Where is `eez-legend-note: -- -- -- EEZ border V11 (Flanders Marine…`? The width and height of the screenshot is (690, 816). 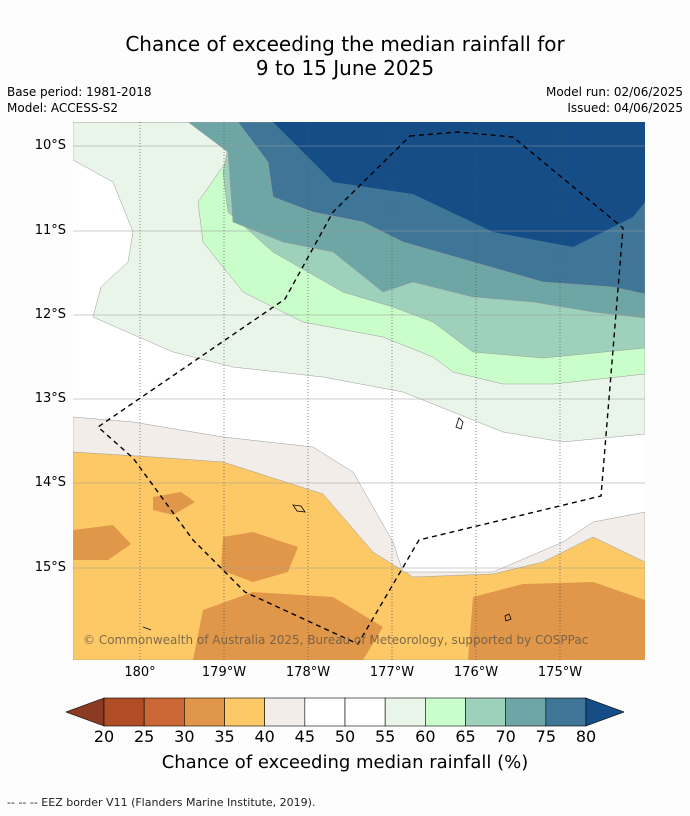 eez-legend-note: -- -- -- EEZ border V11 (Flanders Marine… is located at coordinates (161, 802).